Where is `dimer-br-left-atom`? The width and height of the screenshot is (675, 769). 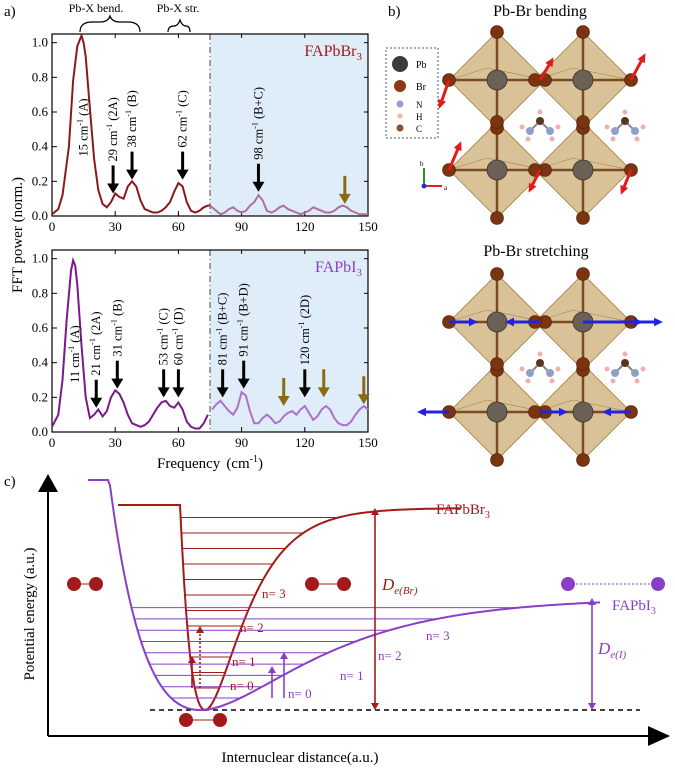 dimer-br-left-atom is located at coordinates (96, 584).